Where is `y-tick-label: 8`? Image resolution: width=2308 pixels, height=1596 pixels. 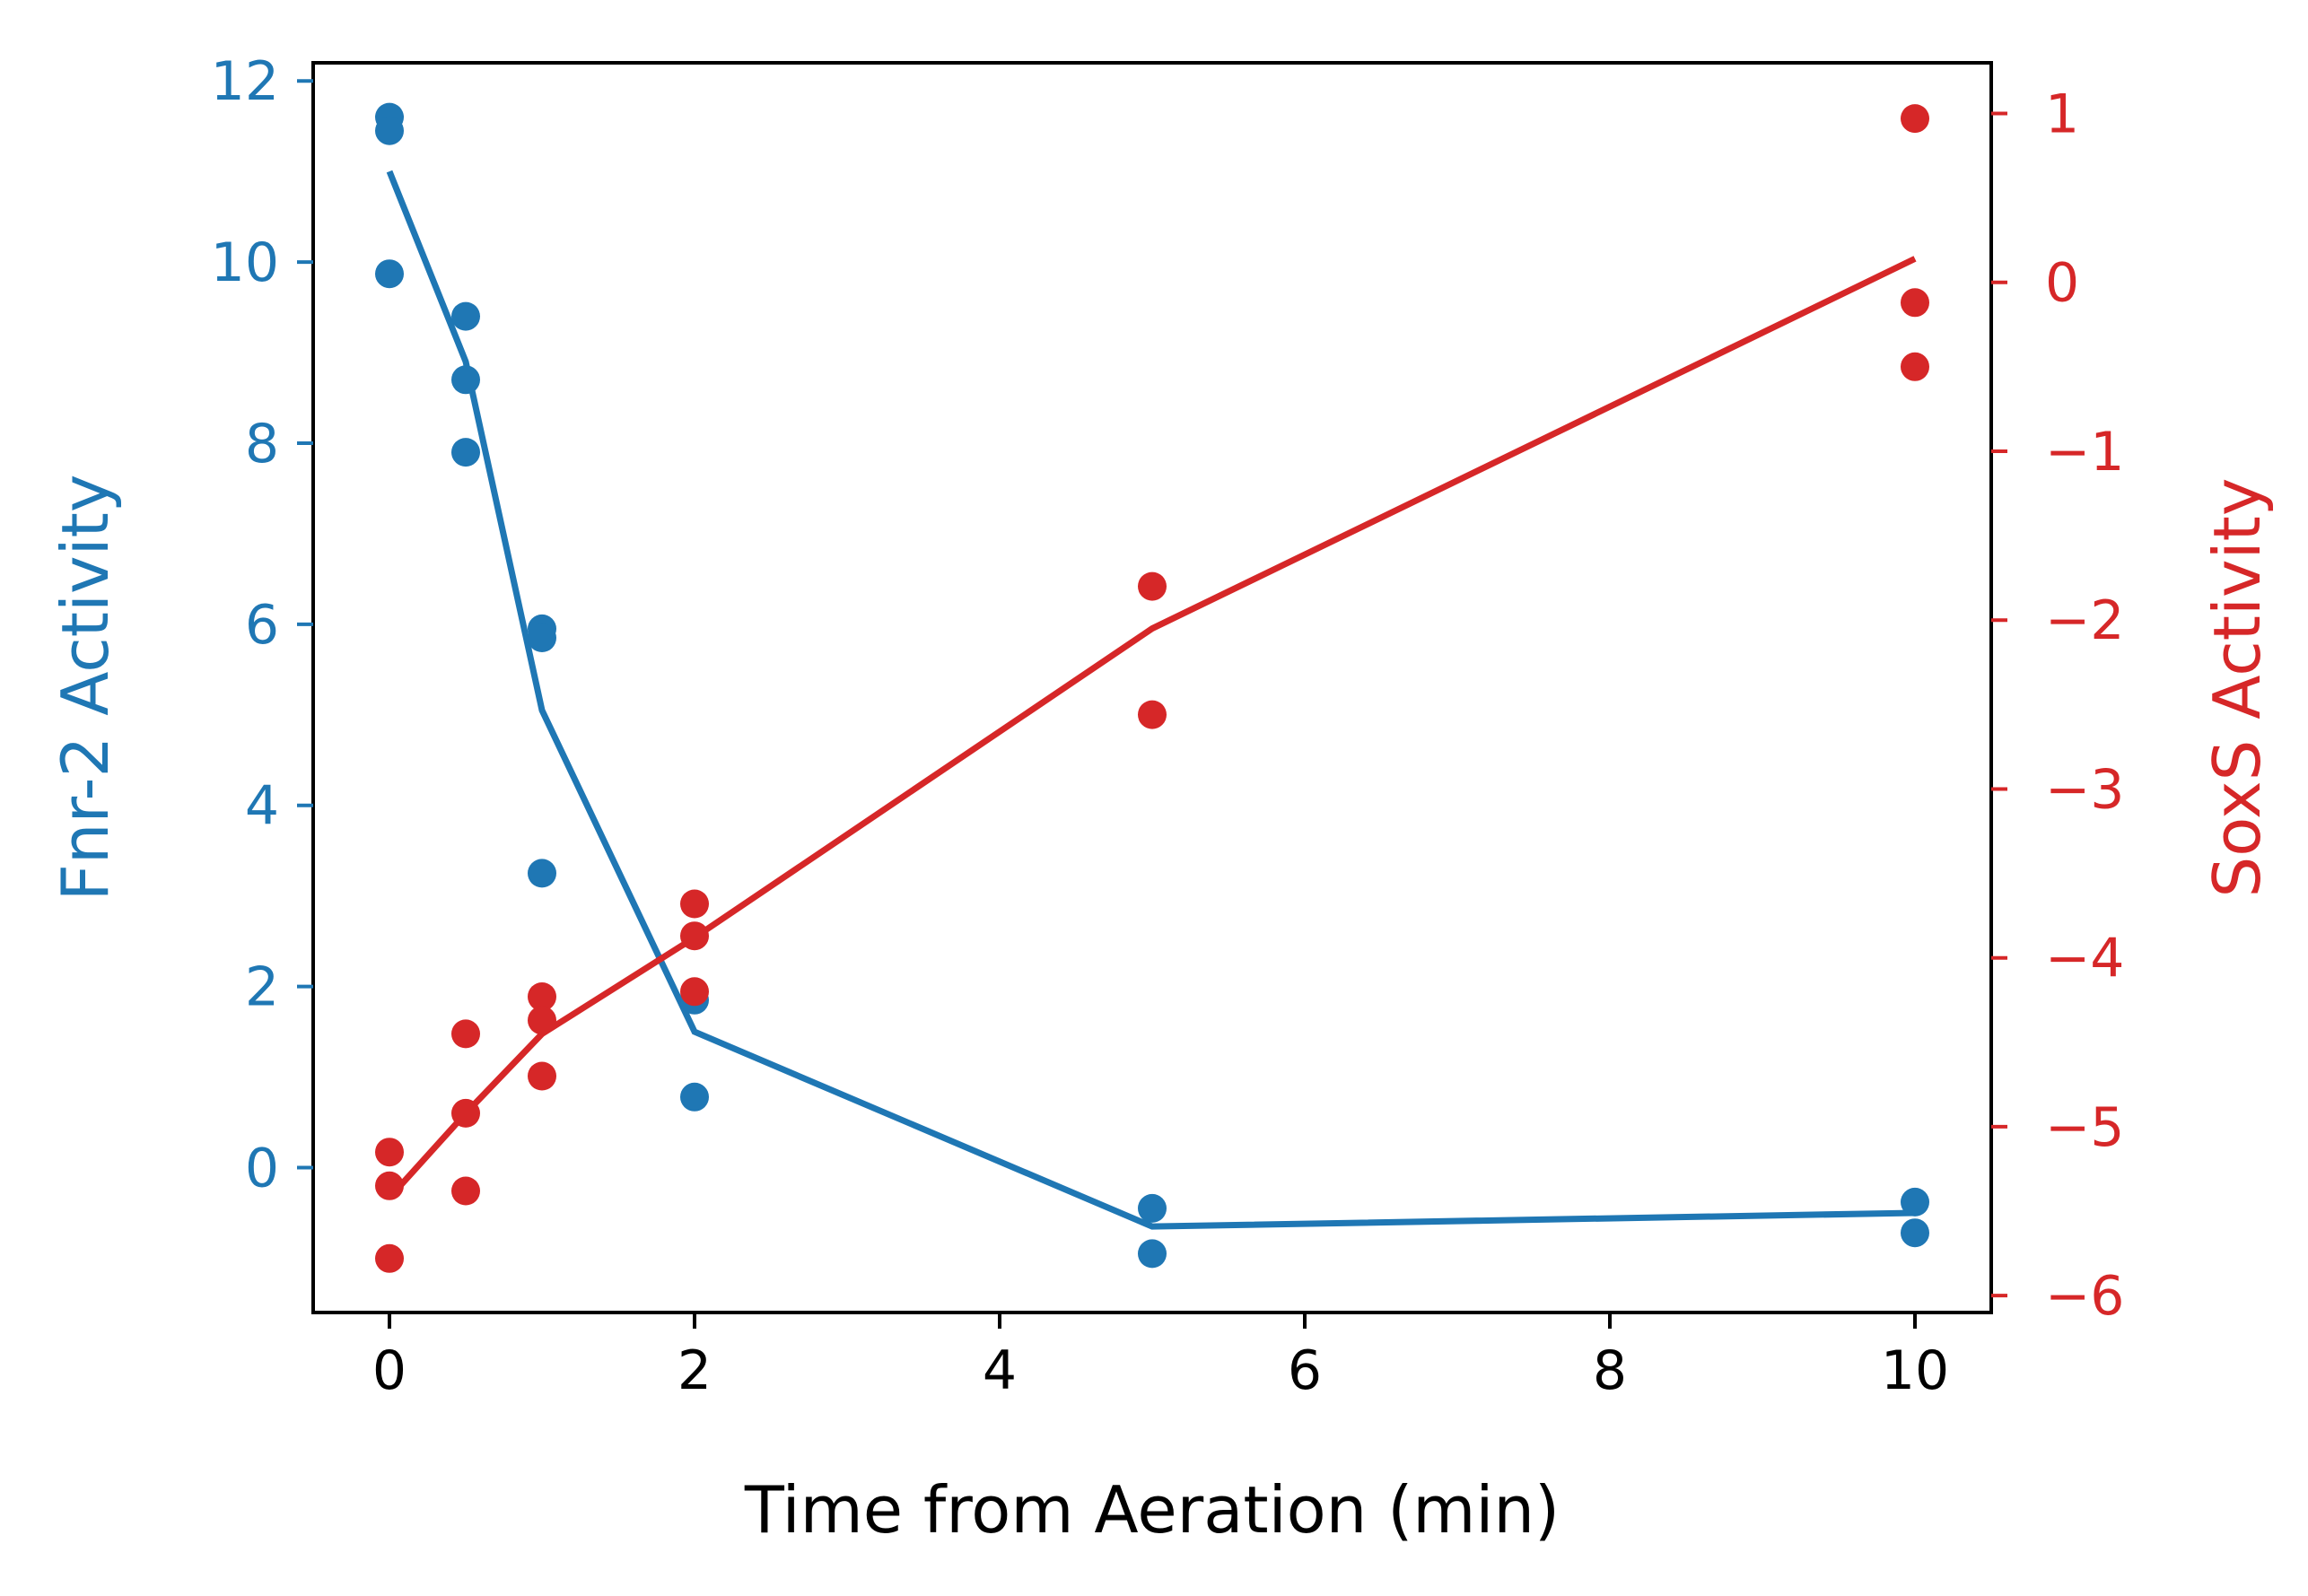 y-tick-label: 8 is located at coordinates (262, 444).